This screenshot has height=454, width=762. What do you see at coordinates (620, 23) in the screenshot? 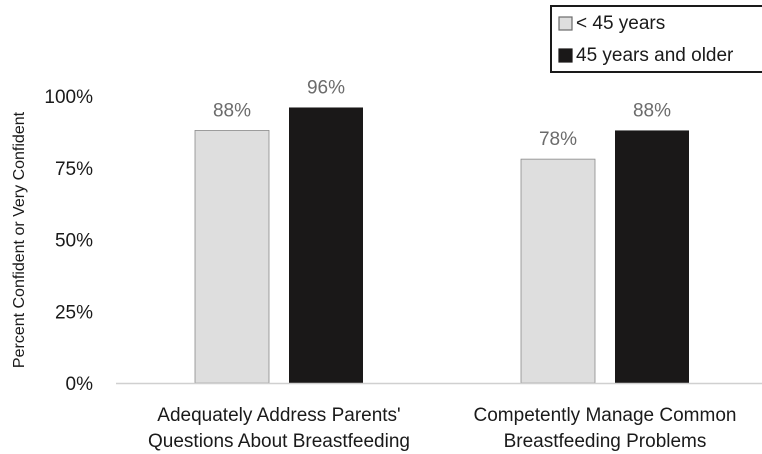
I see `legend-label: < 45 years` at bounding box center [620, 23].